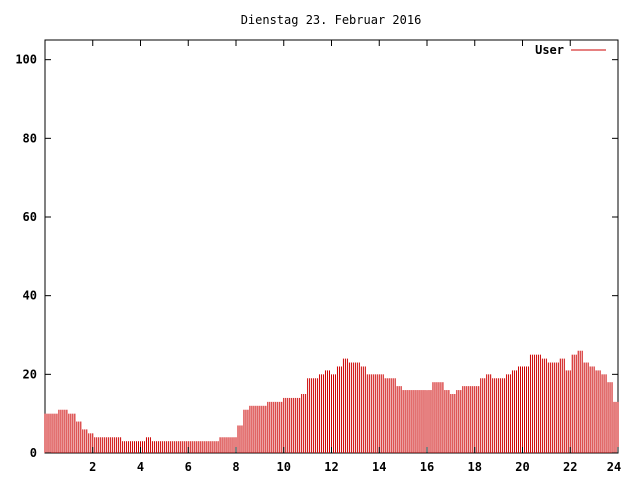 This screenshot has width=640, height=480. What do you see at coordinates (30, 374) in the screenshot?
I see `y-tick-label: 20` at bounding box center [30, 374].